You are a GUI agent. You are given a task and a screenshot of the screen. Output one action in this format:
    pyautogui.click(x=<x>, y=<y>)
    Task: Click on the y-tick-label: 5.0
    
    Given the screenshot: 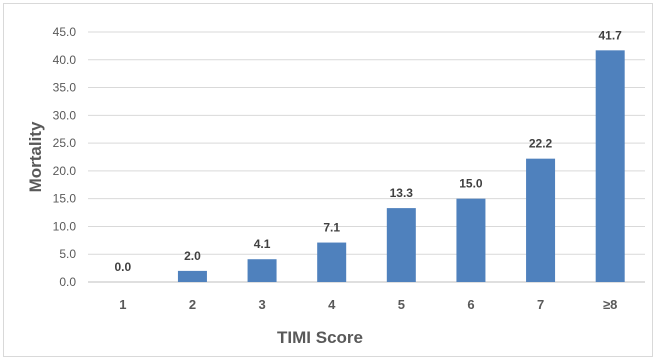 What is the action you would take?
    pyautogui.click(x=67, y=254)
    